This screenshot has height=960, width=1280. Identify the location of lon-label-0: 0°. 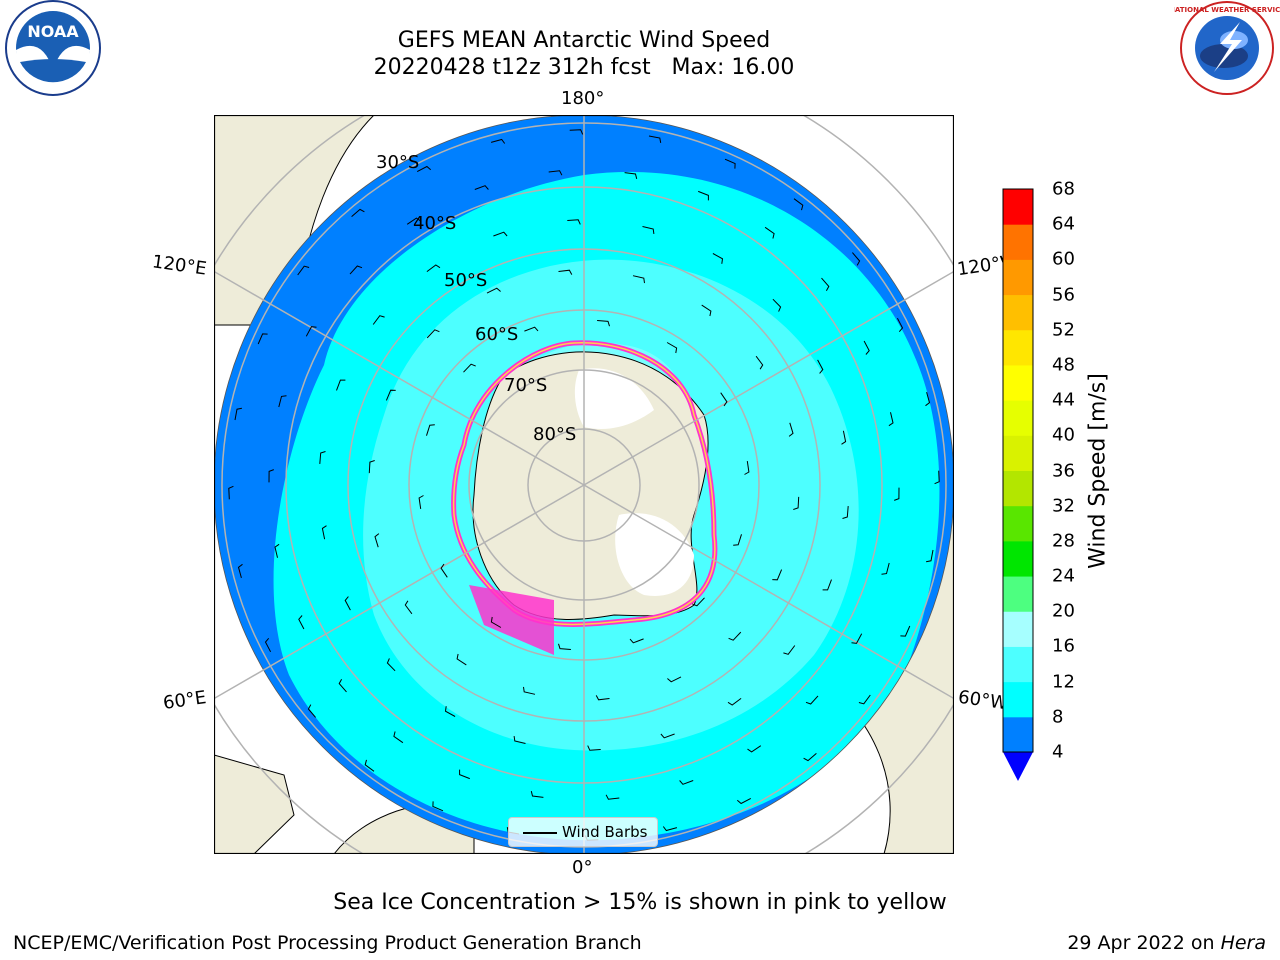
(582, 867).